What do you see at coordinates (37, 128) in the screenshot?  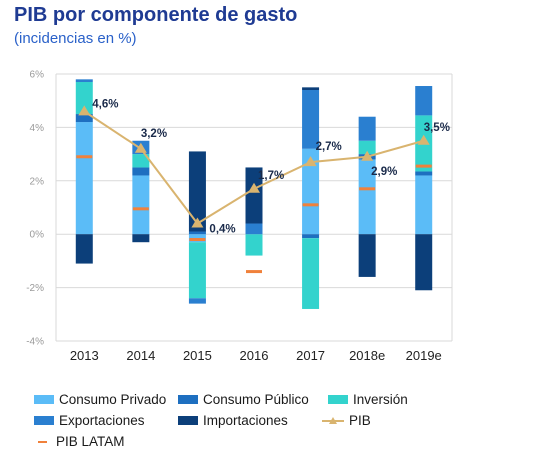 I see `y-tick-label: 4%` at bounding box center [37, 128].